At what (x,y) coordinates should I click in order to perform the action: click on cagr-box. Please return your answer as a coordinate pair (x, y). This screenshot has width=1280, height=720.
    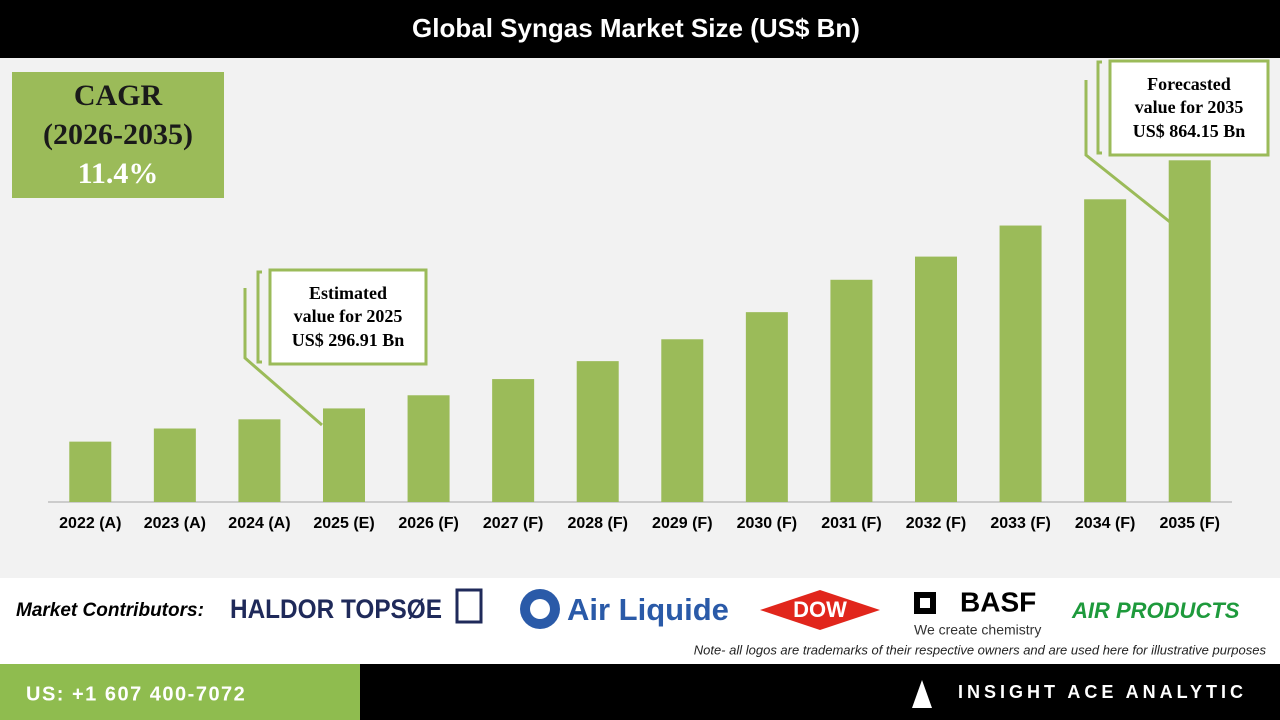
    Looking at the image, I should click on (118, 135).